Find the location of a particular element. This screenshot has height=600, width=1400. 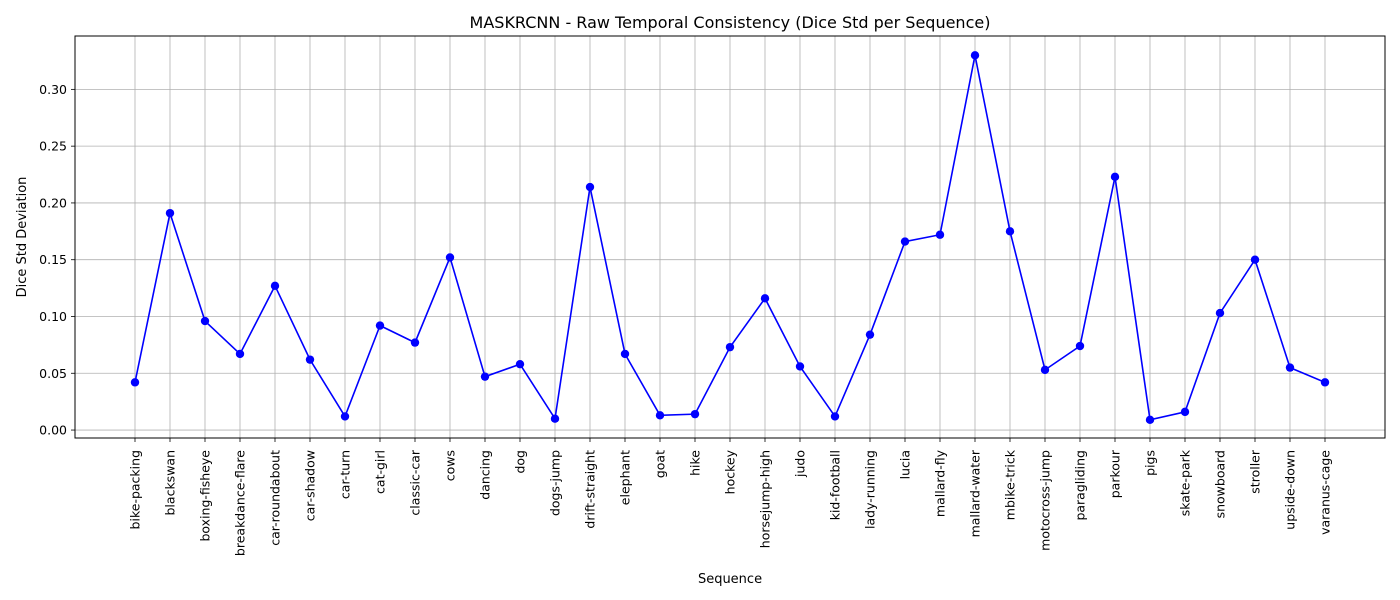

x-tick-label: mbike-trick is located at coordinates (1010, 484).